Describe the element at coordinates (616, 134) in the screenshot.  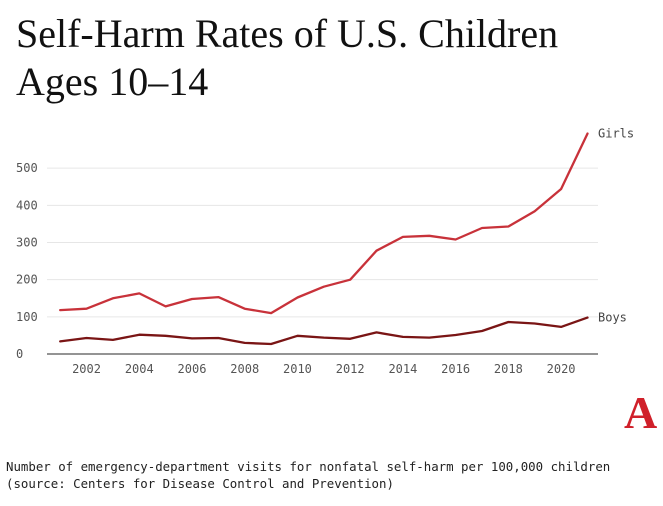
I see `series-label-girls: Girls` at that location.